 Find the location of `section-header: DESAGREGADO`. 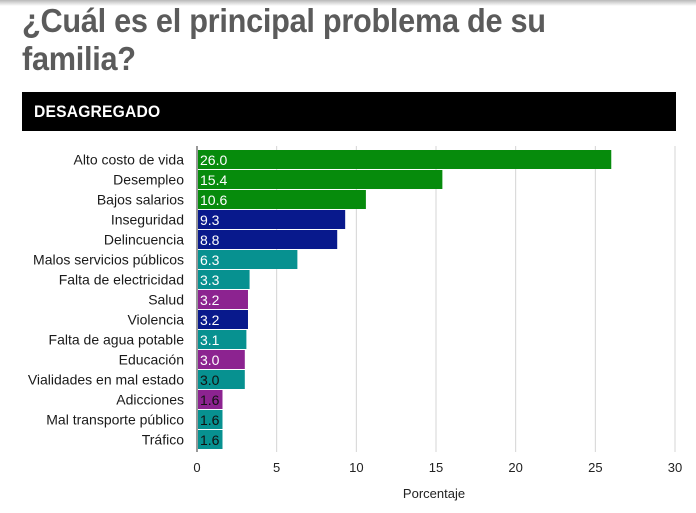

section-header: DESAGREGADO is located at coordinates (349, 111).